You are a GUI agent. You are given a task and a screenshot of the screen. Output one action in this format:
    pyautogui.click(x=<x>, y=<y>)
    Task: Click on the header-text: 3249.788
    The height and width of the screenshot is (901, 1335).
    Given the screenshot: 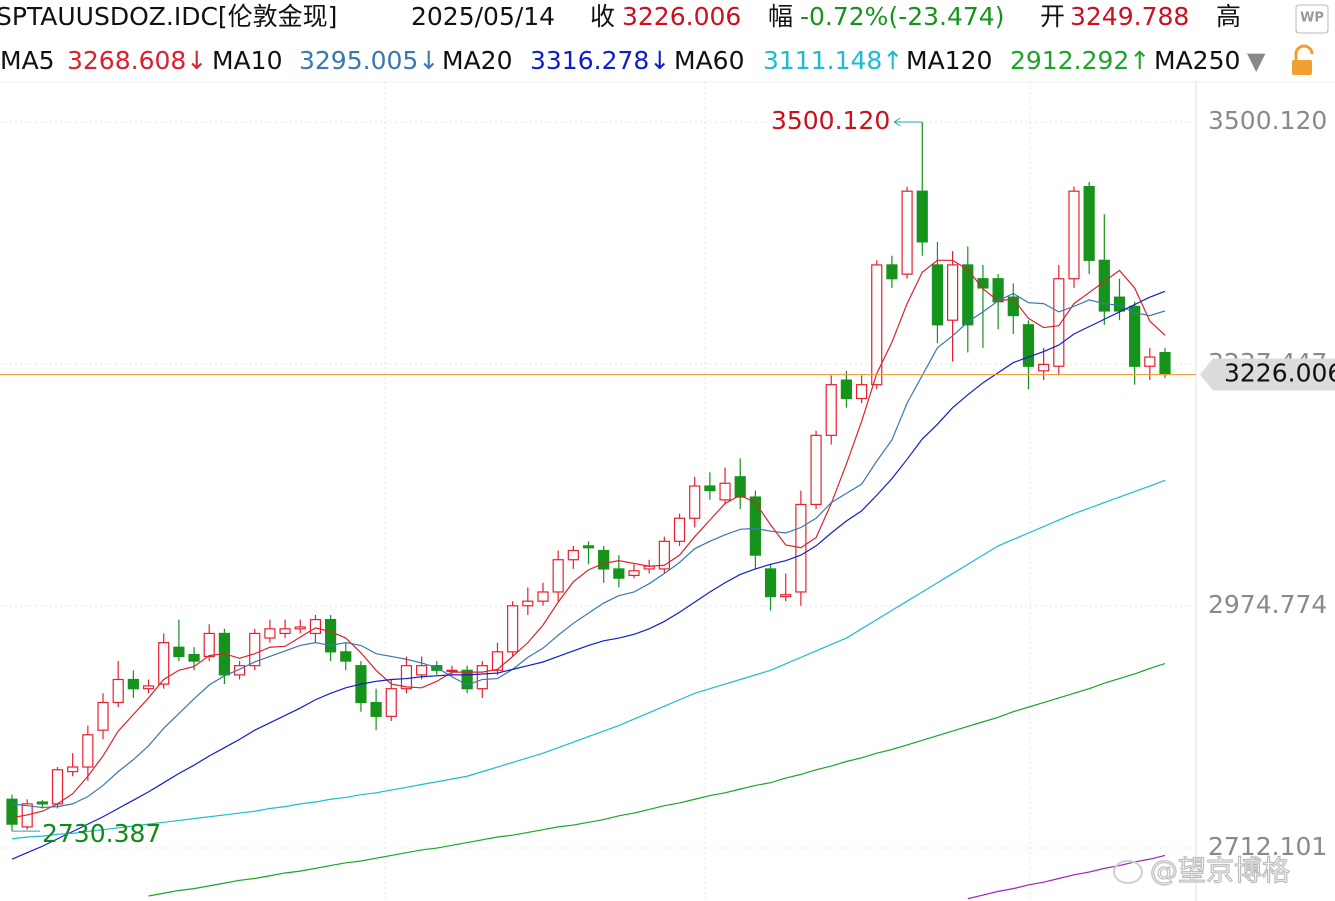 What is the action you would take?
    pyautogui.click(x=1129, y=16)
    